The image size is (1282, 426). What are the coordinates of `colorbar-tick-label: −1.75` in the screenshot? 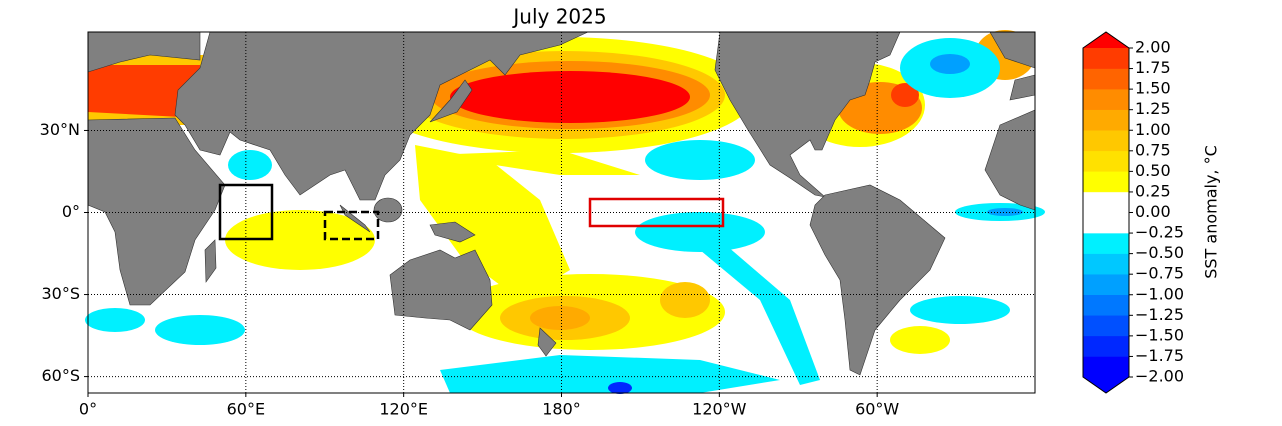 It's located at (1159, 355).